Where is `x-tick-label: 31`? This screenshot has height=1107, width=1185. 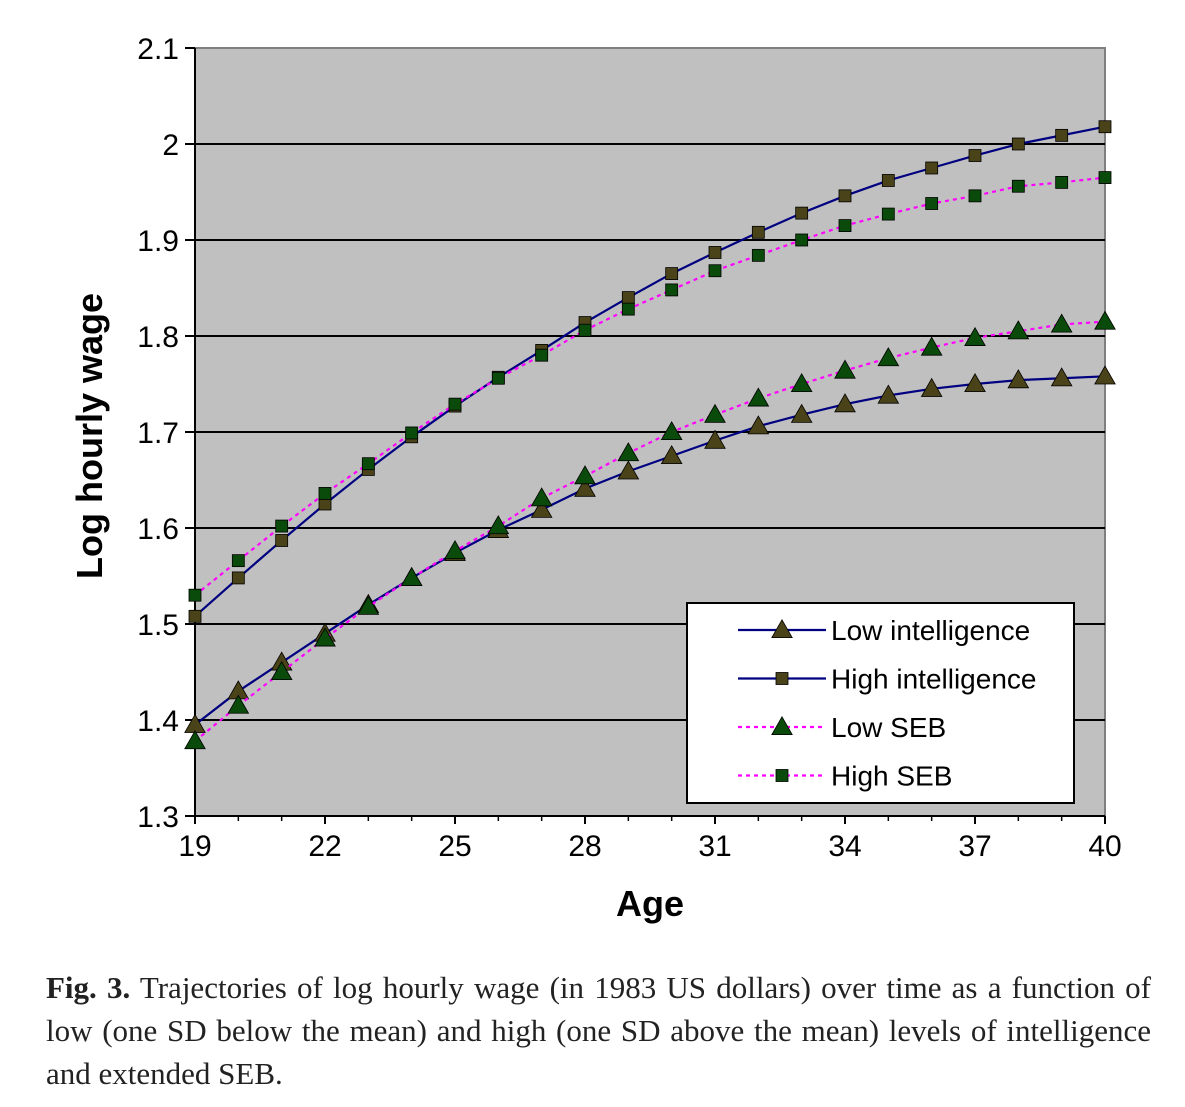
x-tick-label: 31 is located at coordinates (714, 846).